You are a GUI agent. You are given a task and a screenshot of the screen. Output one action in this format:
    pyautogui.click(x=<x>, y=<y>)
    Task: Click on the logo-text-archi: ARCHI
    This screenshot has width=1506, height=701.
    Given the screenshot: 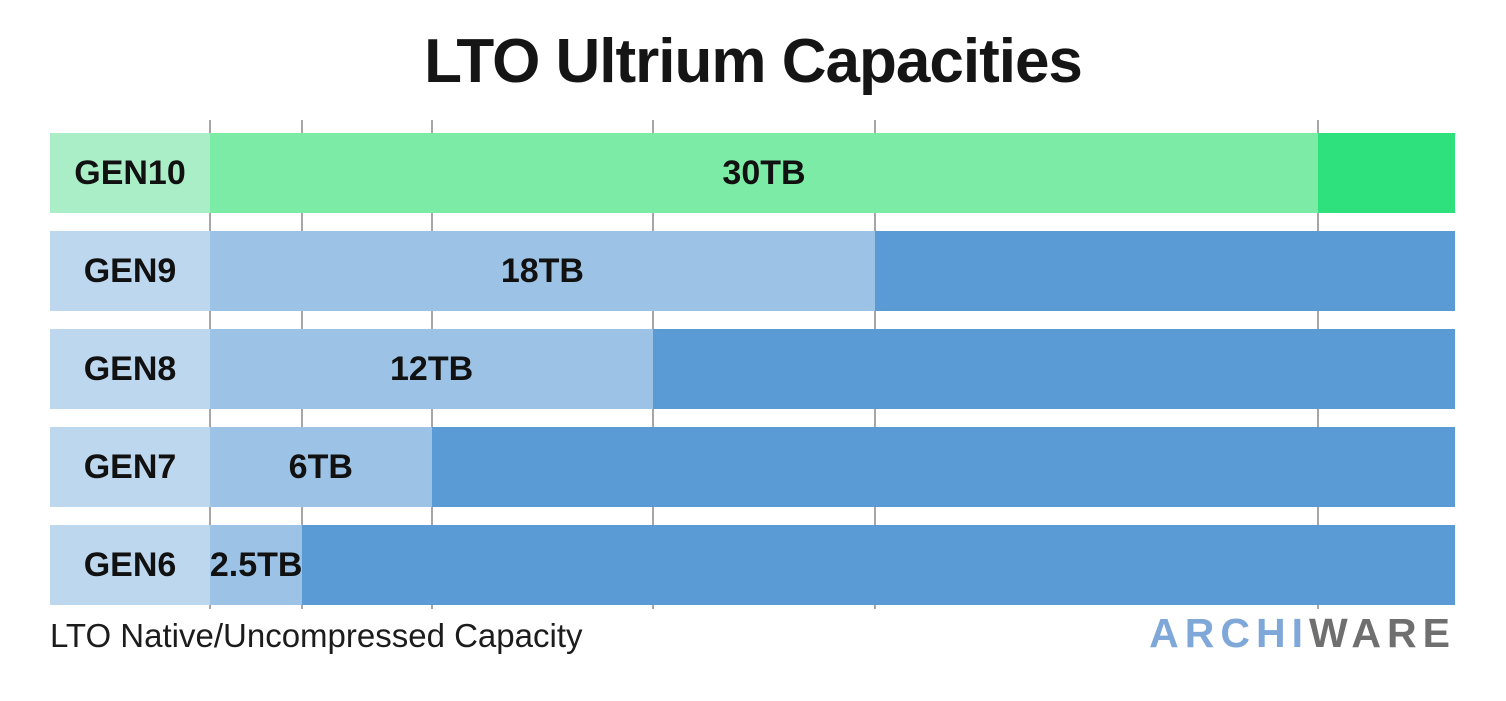 What is the action you would take?
    pyautogui.click(x=1229, y=633)
    